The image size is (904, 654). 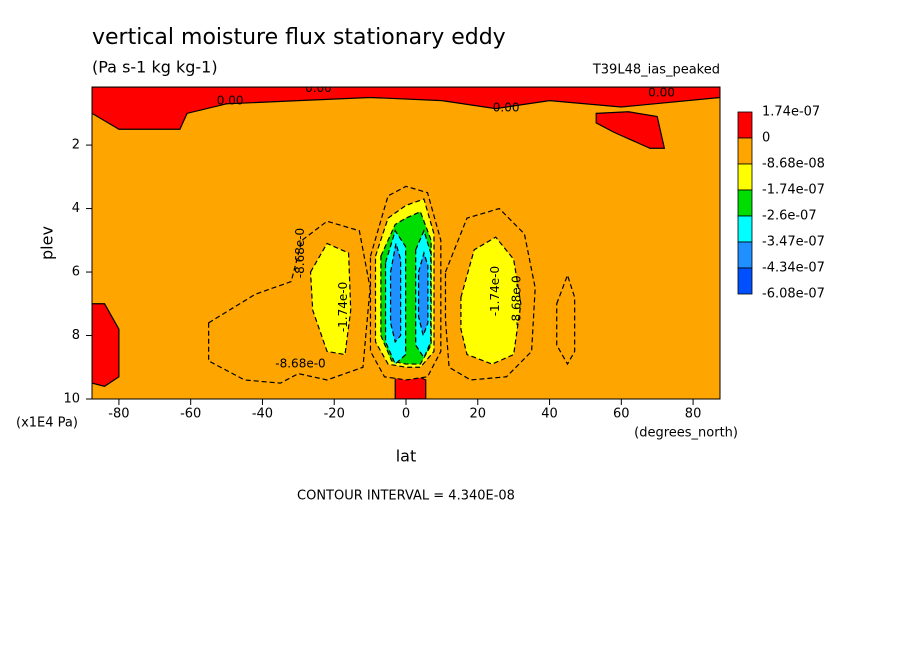 What do you see at coordinates (155, 67) in the screenshot?
I see `subtitle: (Pa s-1 kg kg-1)` at bounding box center [155, 67].